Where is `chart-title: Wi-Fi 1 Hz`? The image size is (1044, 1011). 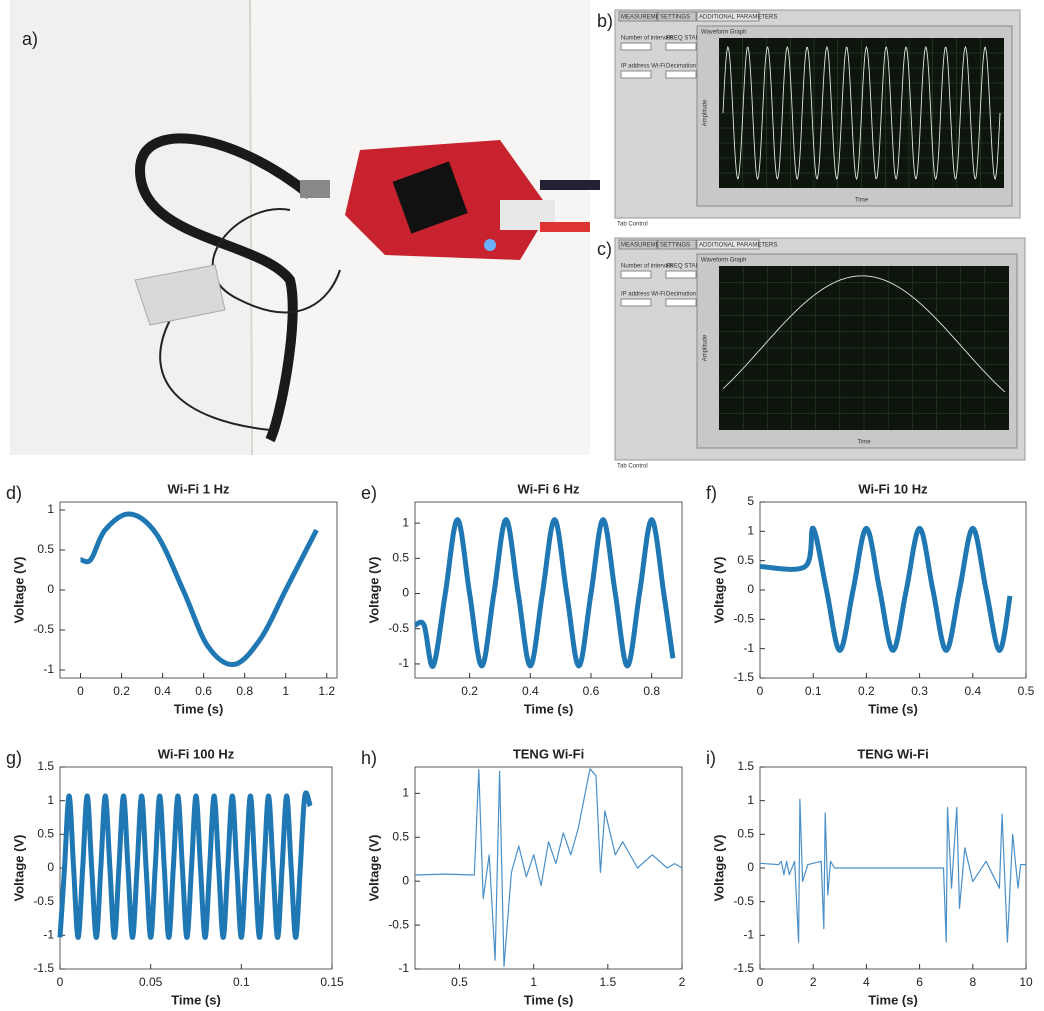
chart-title: Wi-Fi 1 Hz is located at coordinates (199, 488).